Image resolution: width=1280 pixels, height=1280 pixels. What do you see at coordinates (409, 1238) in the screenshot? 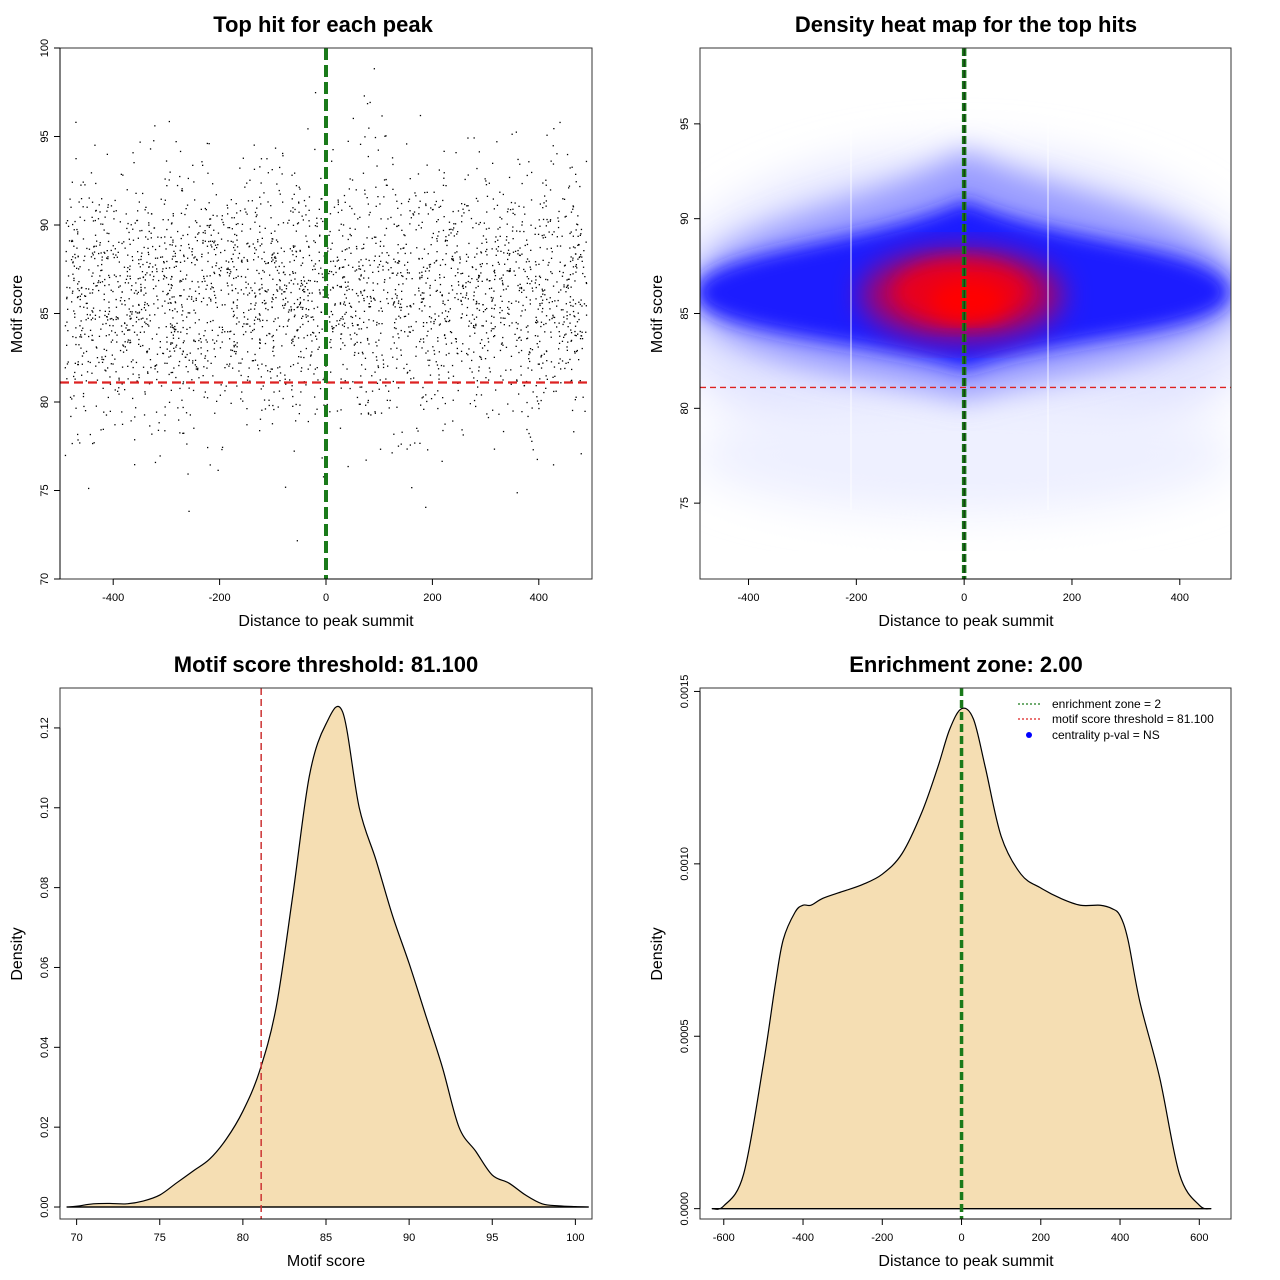
I see `sd-x-tick-label: 90` at bounding box center [409, 1238].